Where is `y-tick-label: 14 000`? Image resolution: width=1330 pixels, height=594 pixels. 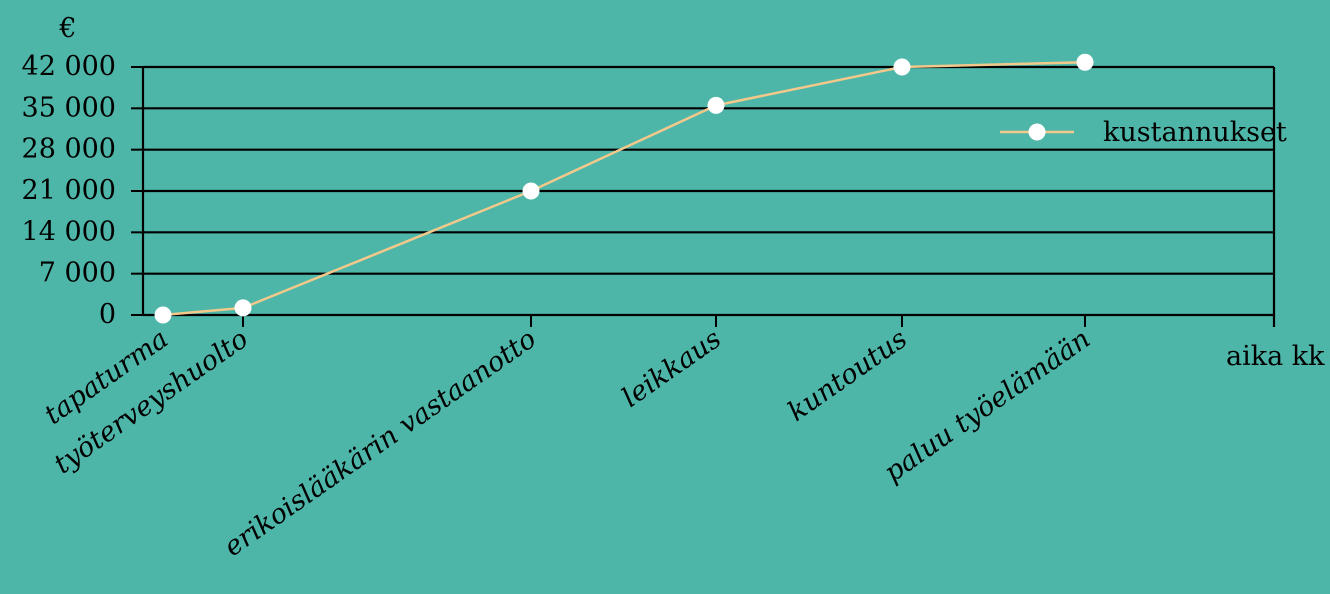
y-tick-label: 14 000 is located at coordinates (69, 231).